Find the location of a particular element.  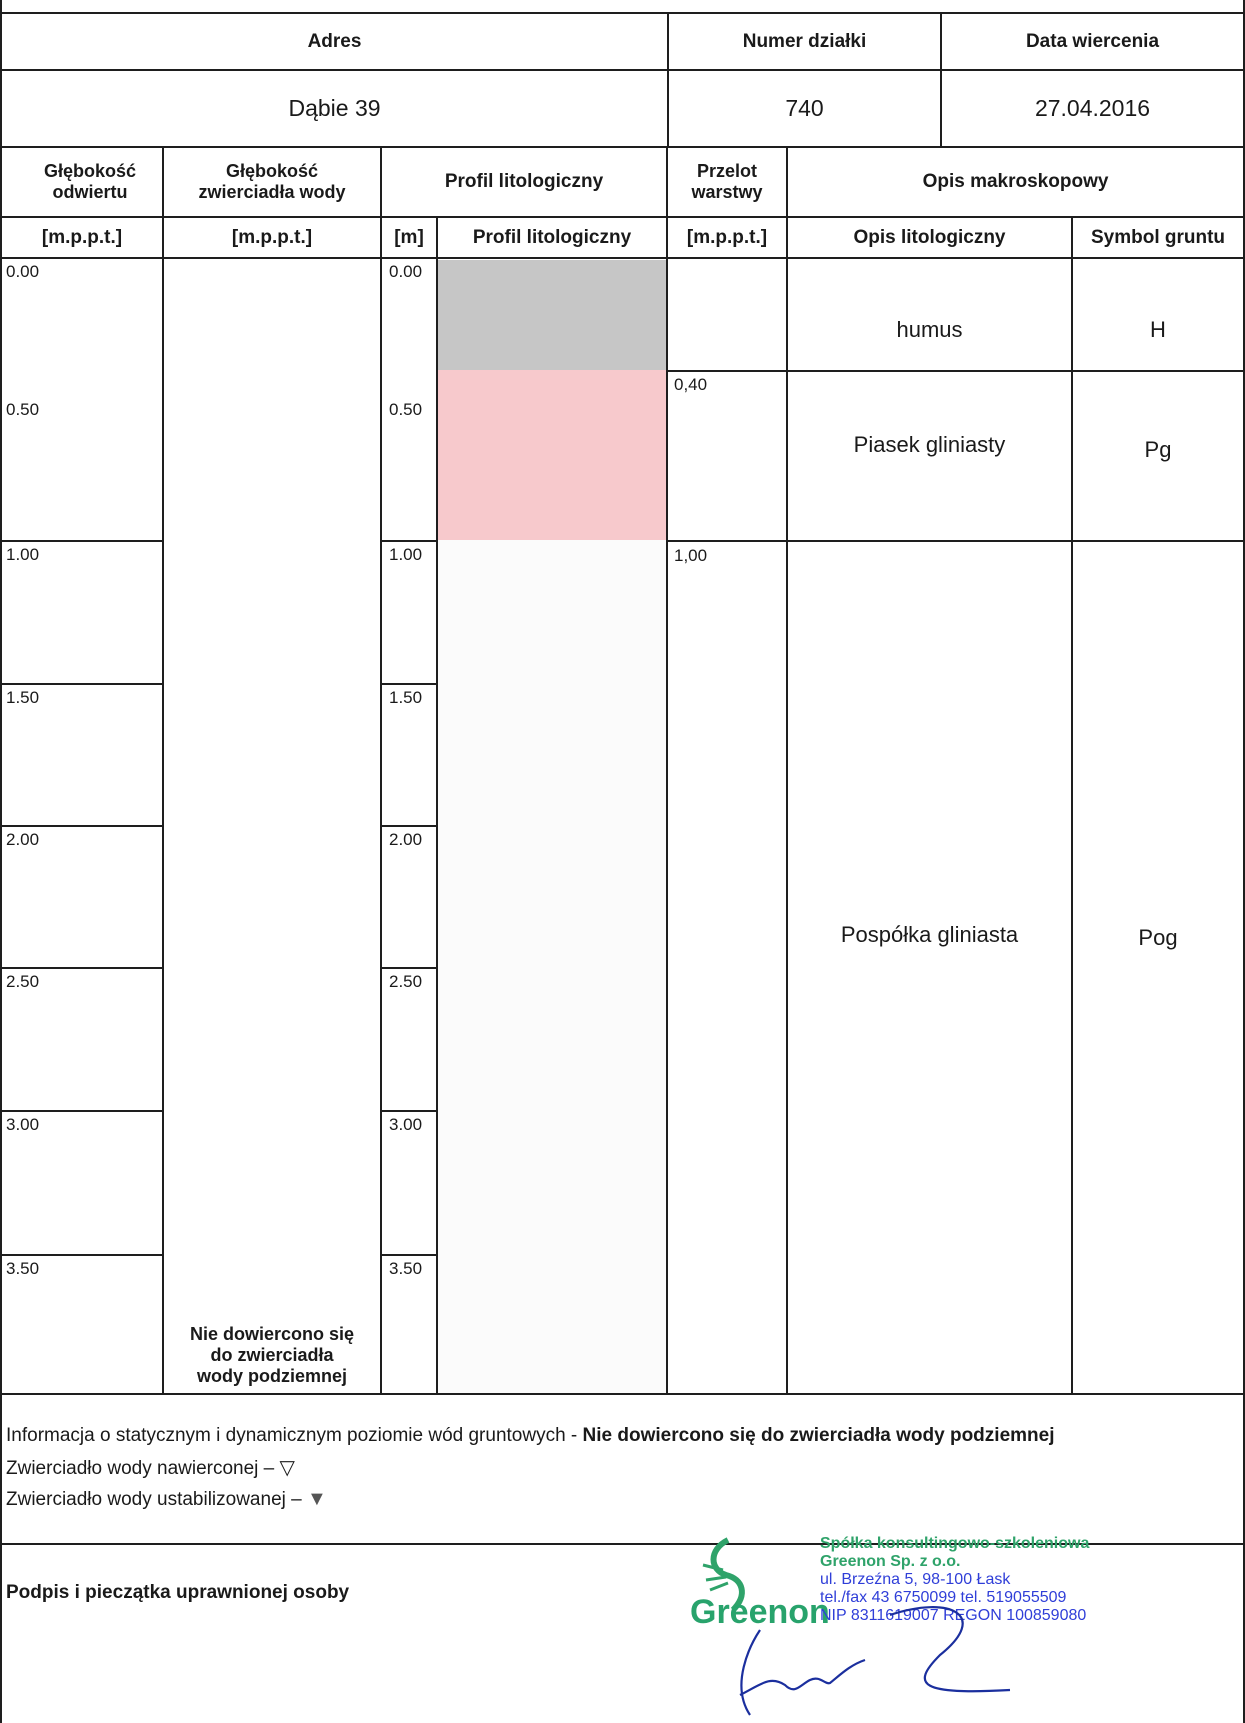

stamp-line: Spółka konsultingowo-szkoleniowa is located at coordinates (955, 1543).